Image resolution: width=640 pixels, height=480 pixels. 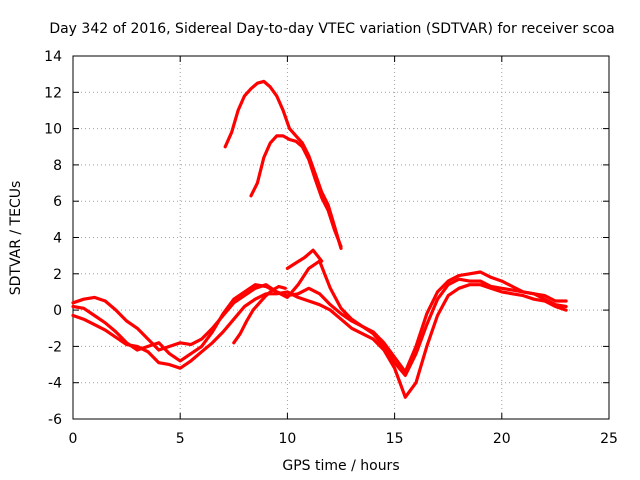 What do you see at coordinates (57, 166) in the screenshot?
I see `y-tick-label: 8` at bounding box center [57, 166].